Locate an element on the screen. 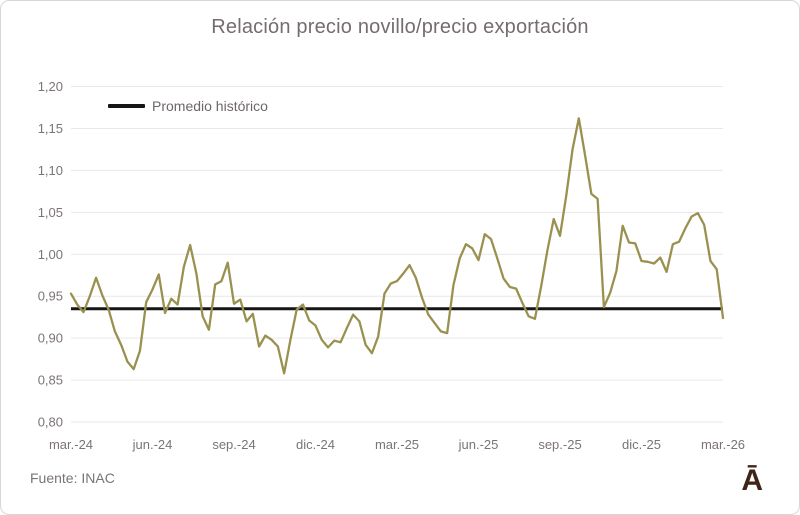 Image resolution: width=800 pixels, height=515 pixels. legend-label: Promedio histórico is located at coordinates (210, 106).